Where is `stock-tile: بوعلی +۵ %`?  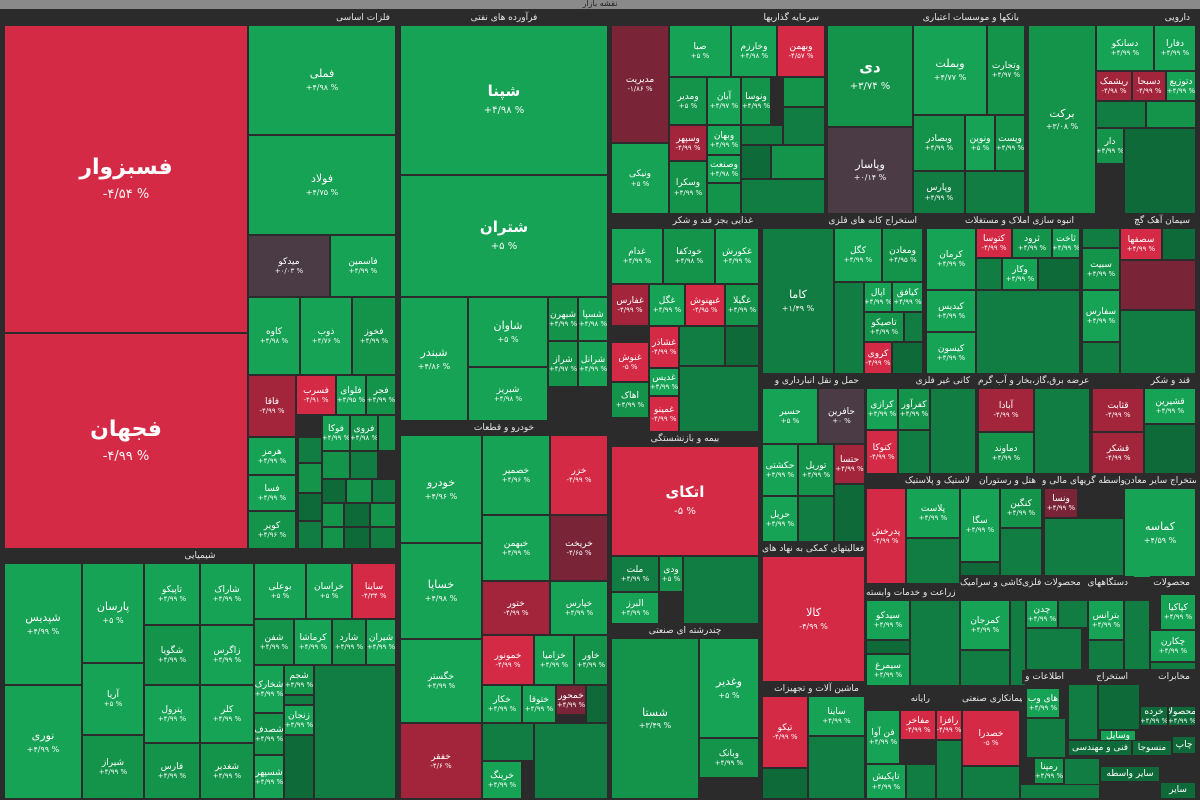
stock-tile: بوعلی +۵ % is located at coordinates (280, 591).